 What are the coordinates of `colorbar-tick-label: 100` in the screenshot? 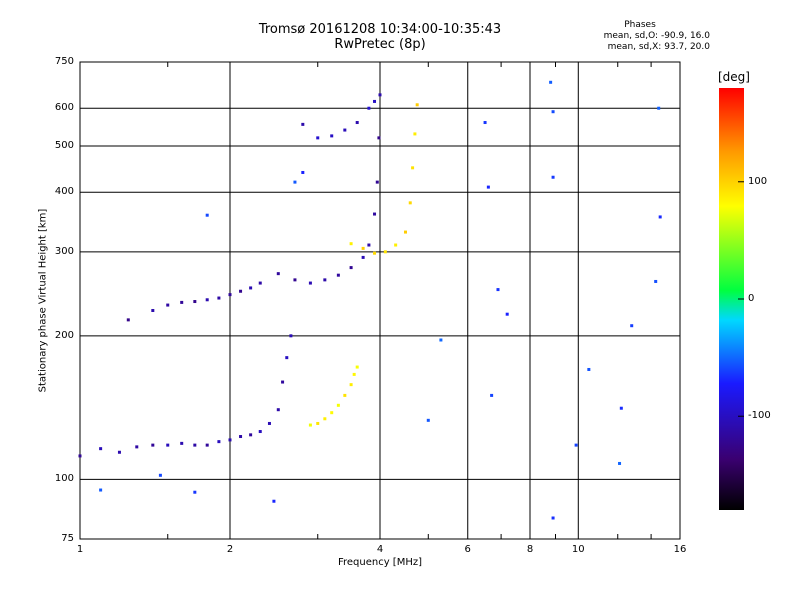 It's located at (758, 181).